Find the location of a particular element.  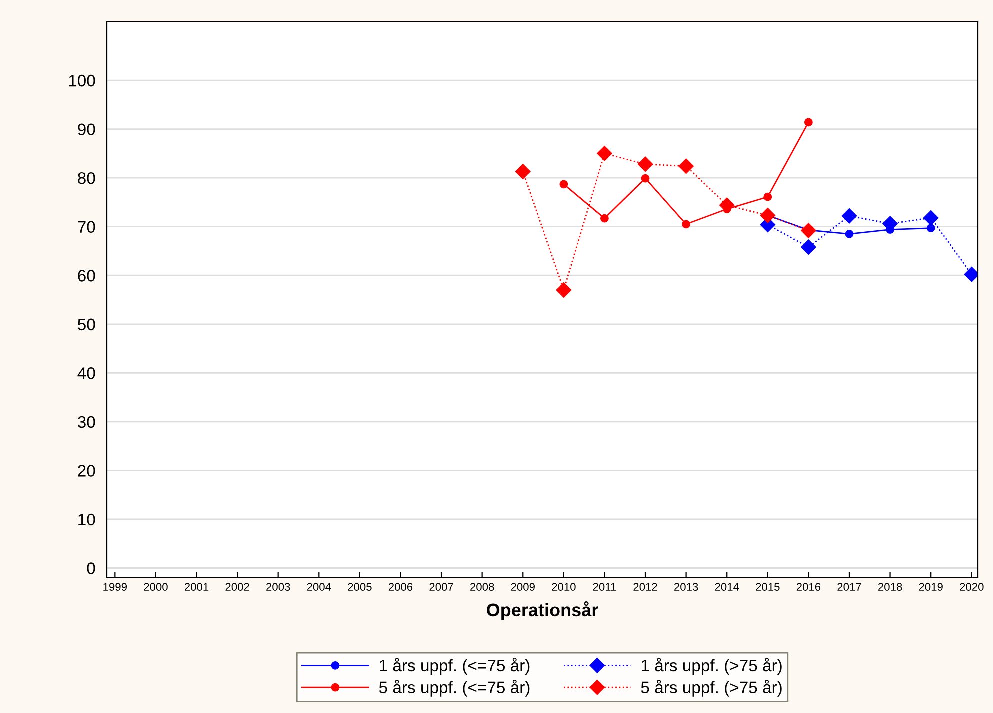

y-tick-label: 30 is located at coordinates (87, 422).